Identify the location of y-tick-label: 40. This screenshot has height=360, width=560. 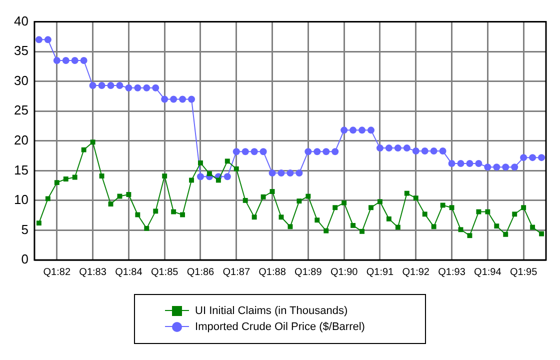
(21, 20).